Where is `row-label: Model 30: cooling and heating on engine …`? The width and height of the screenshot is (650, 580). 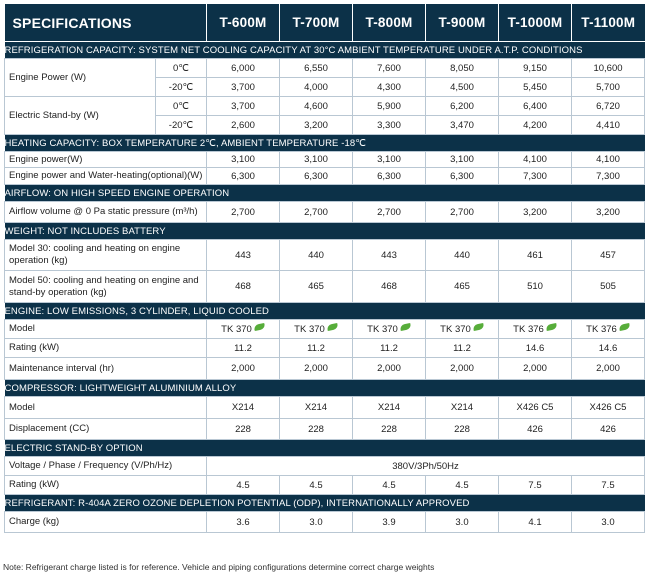 row-label: Model 30: cooling and heating on engine … is located at coordinates (105, 255).